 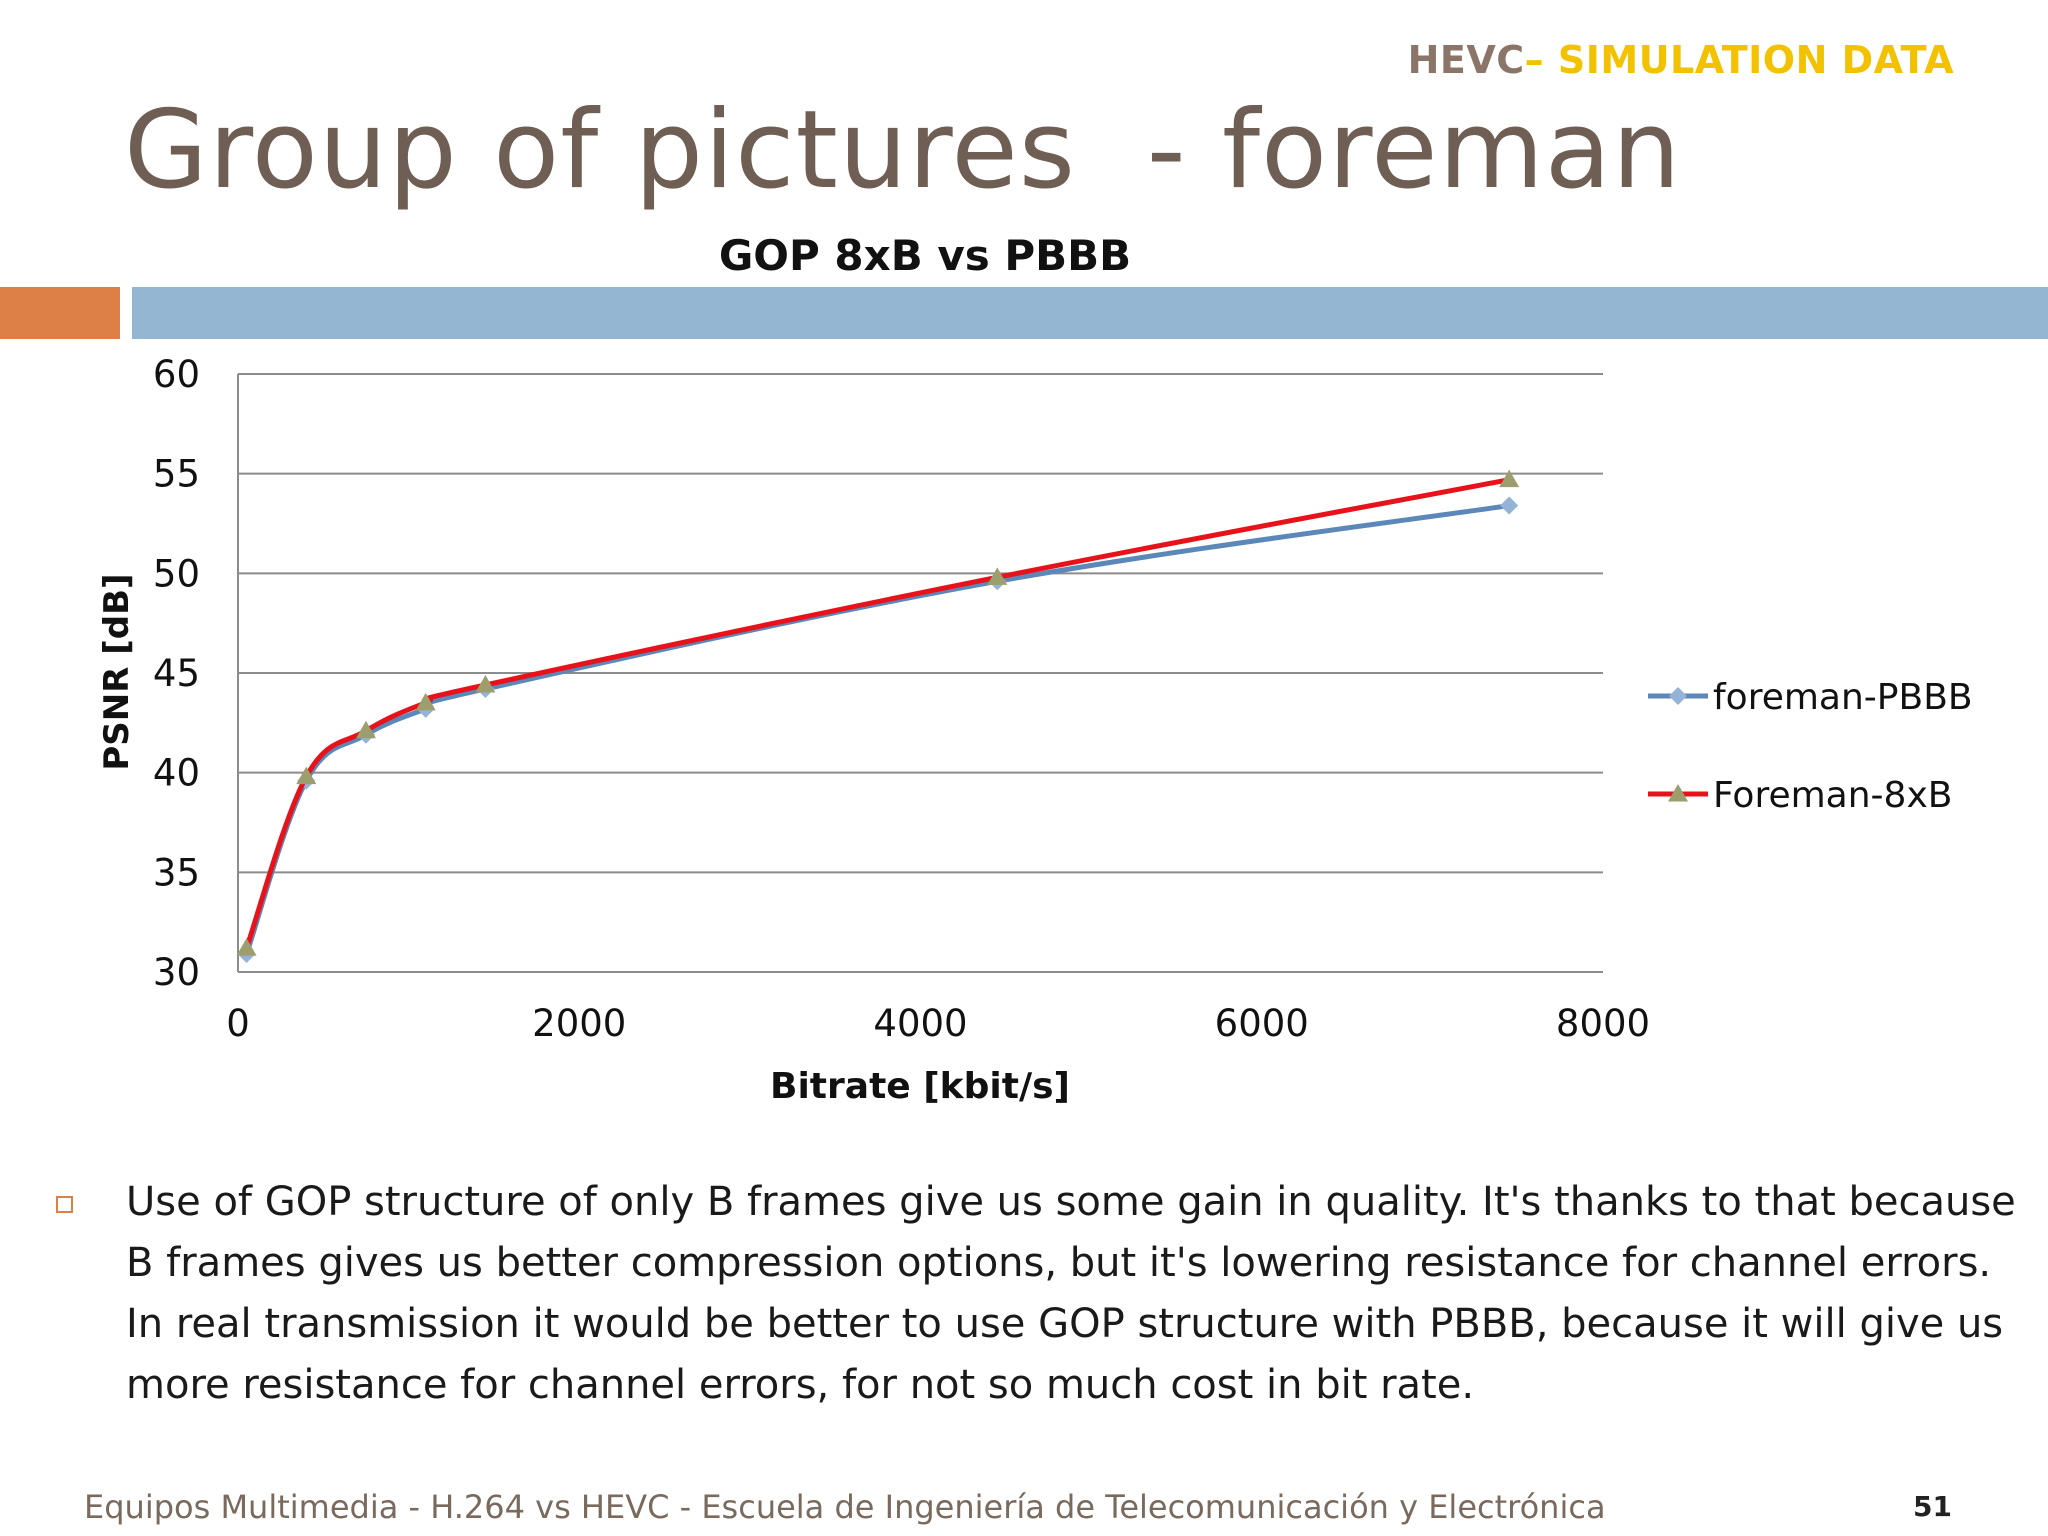 What do you see at coordinates (925, 255) in the screenshot?
I see `chart-title: GOP 8xB vs PBBB` at bounding box center [925, 255].